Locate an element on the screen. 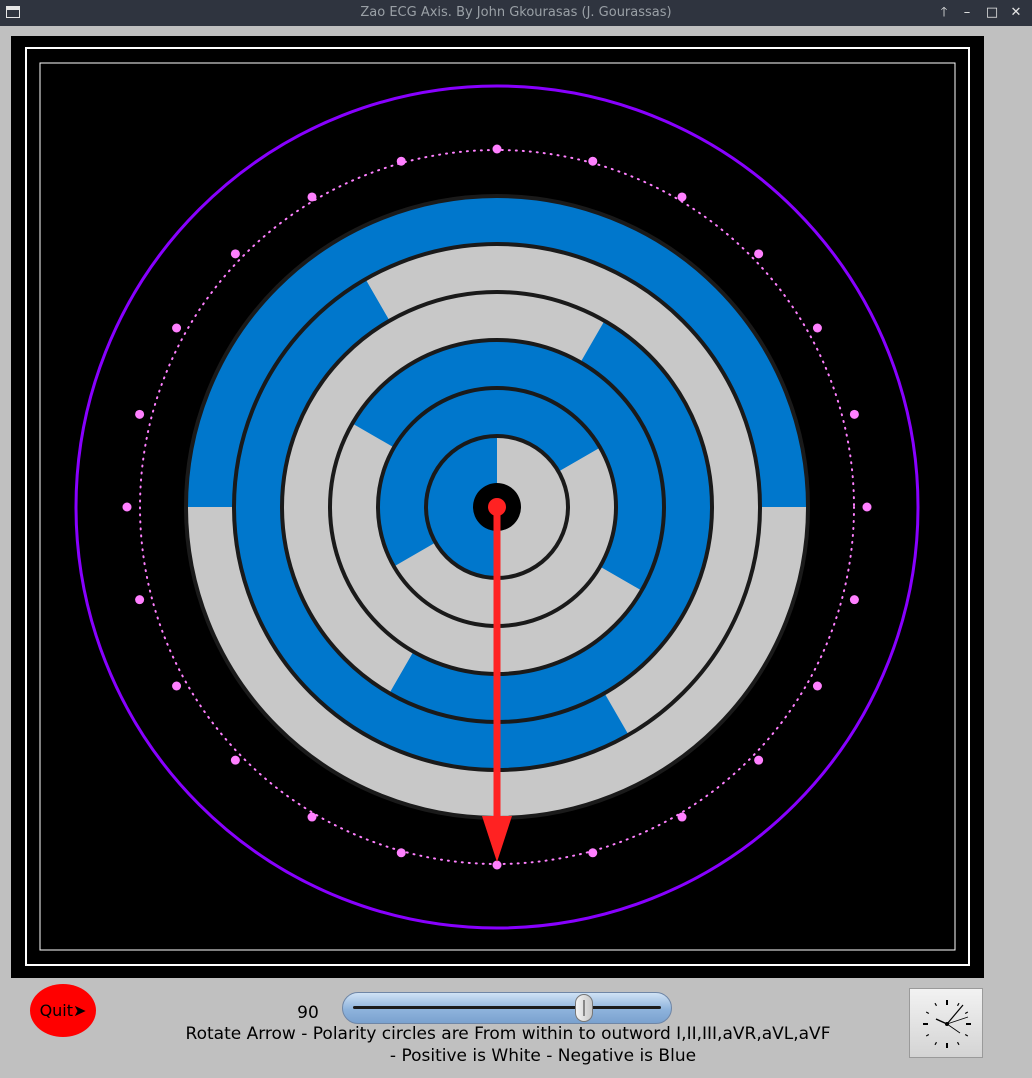 Image resolution: width=1032 pixels, height=1078 pixels. arrow-pivot is located at coordinates (497, 507).